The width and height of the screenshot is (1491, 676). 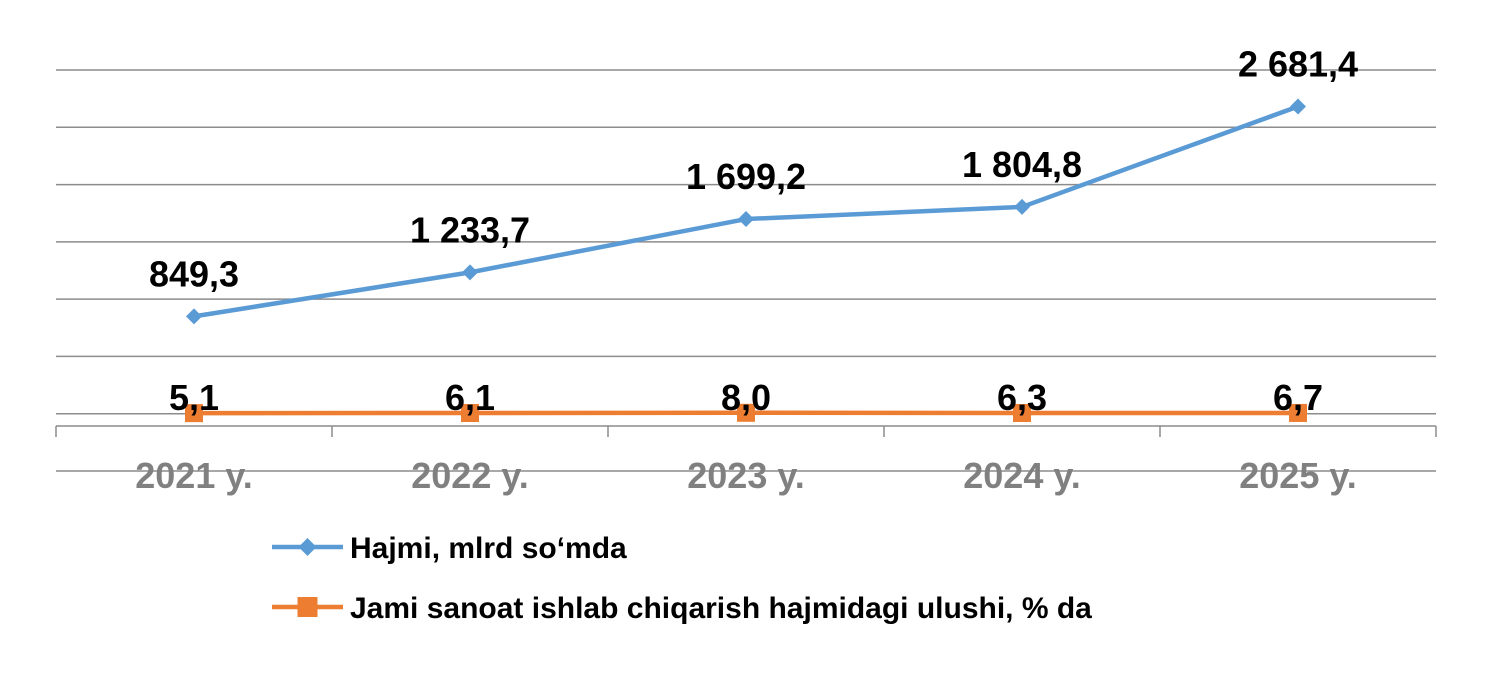 I want to click on x-tick-label: 2024 y., so click(x=1021, y=475).